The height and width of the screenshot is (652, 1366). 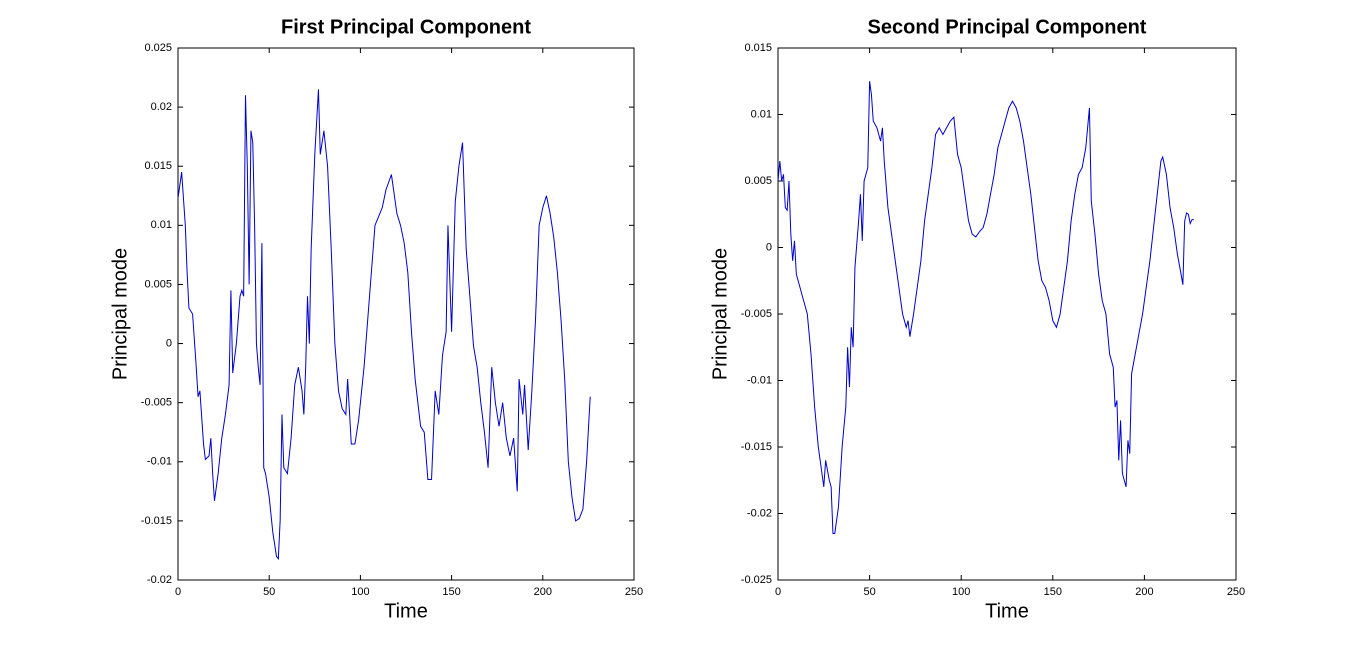 What do you see at coordinates (161, 107) in the screenshot?
I see `y-tick-label: 0.02` at bounding box center [161, 107].